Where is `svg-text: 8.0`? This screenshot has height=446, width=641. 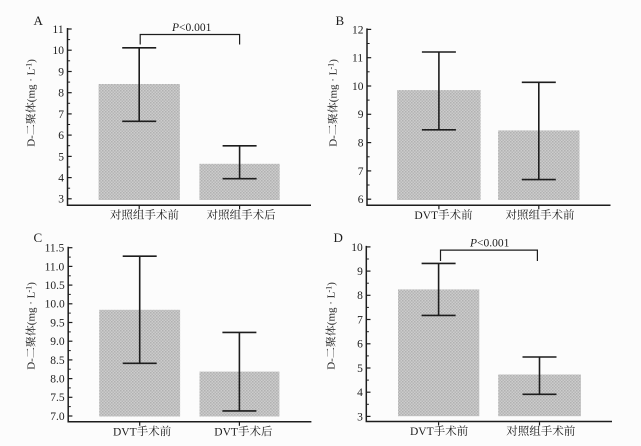 svg-text: 8.0 is located at coordinates (57, 380).